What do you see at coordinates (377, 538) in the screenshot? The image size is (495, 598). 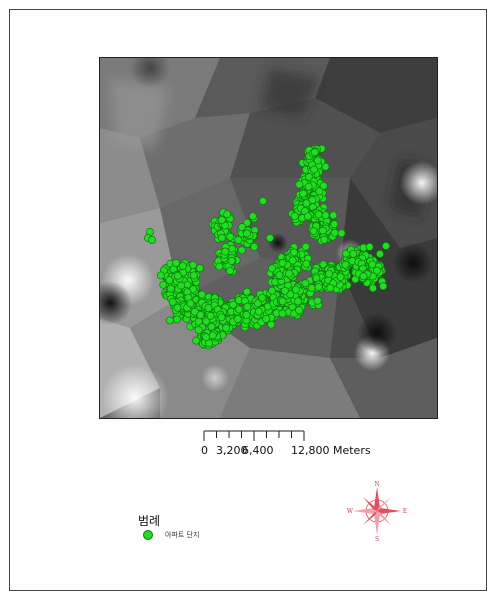 I see `compass-s: S` at bounding box center [377, 538].